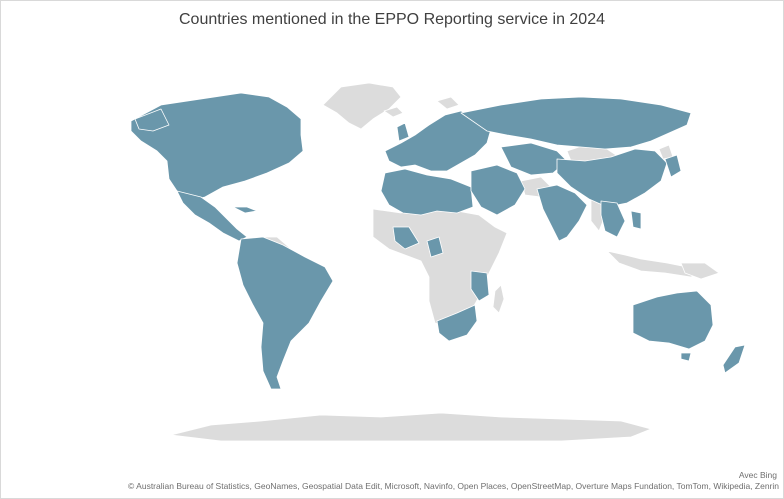  Describe the element at coordinates (734, 359) in the screenshot. I see `new-zealand` at that location.